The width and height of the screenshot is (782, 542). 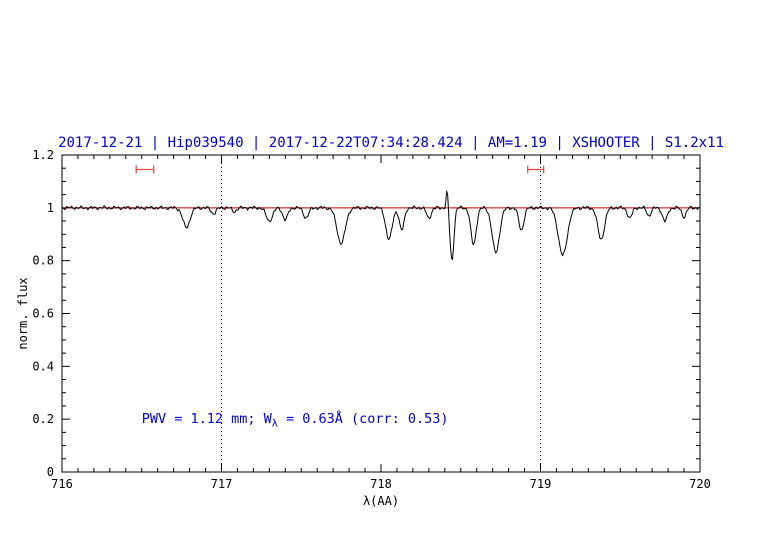 What do you see at coordinates (62, 484) in the screenshot?
I see `x-tick-label: 716` at bounding box center [62, 484].